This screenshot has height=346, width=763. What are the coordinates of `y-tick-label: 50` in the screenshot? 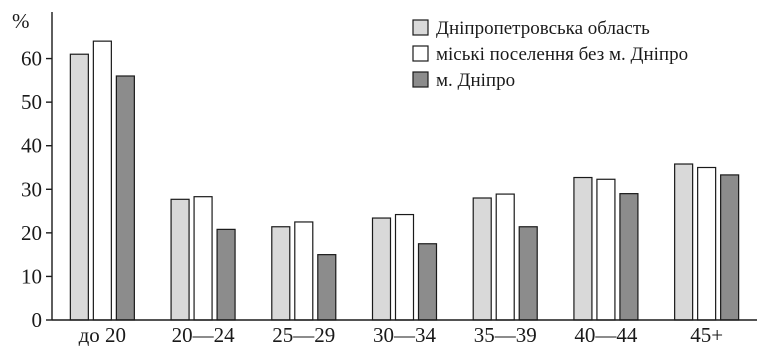 It's located at (31, 102).